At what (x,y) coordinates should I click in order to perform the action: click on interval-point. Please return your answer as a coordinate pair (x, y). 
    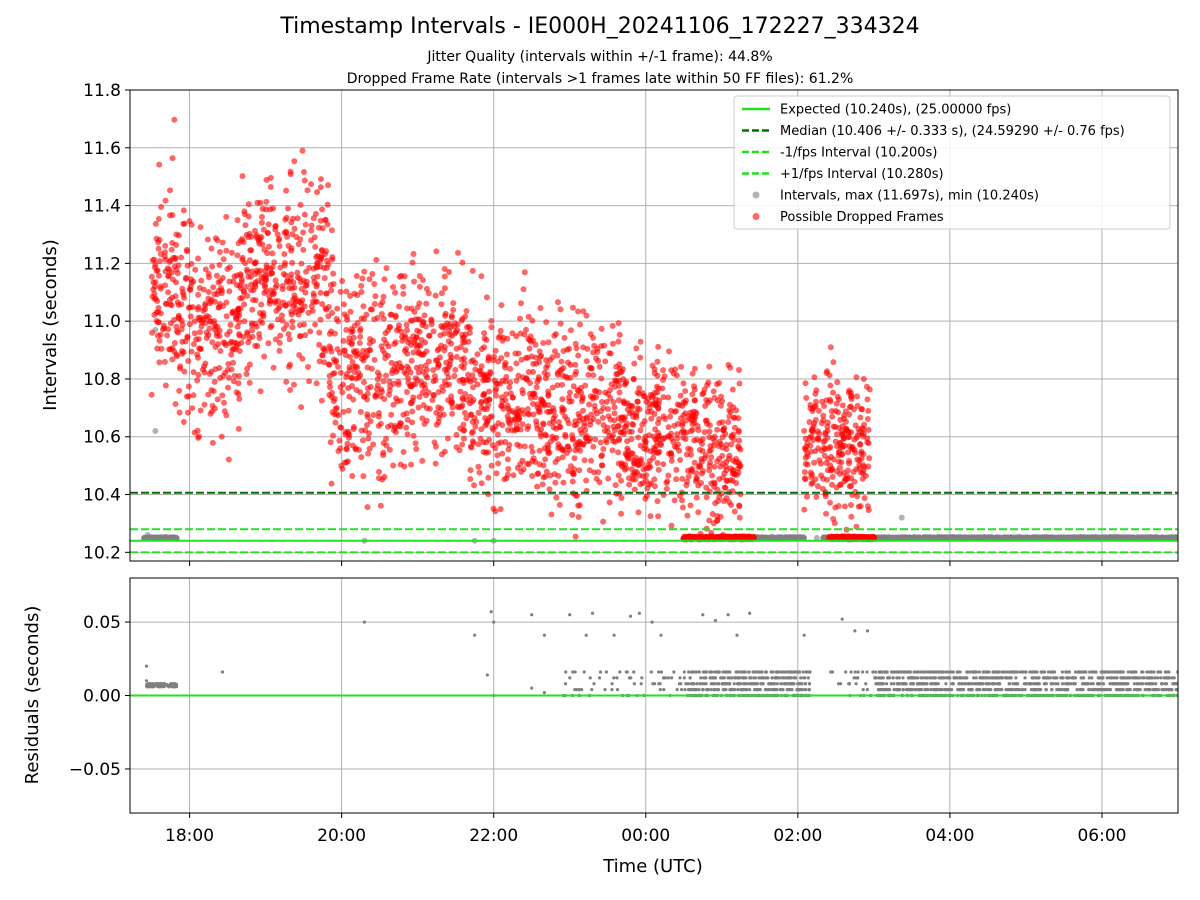
    Looking at the image, I should click on (175, 537).